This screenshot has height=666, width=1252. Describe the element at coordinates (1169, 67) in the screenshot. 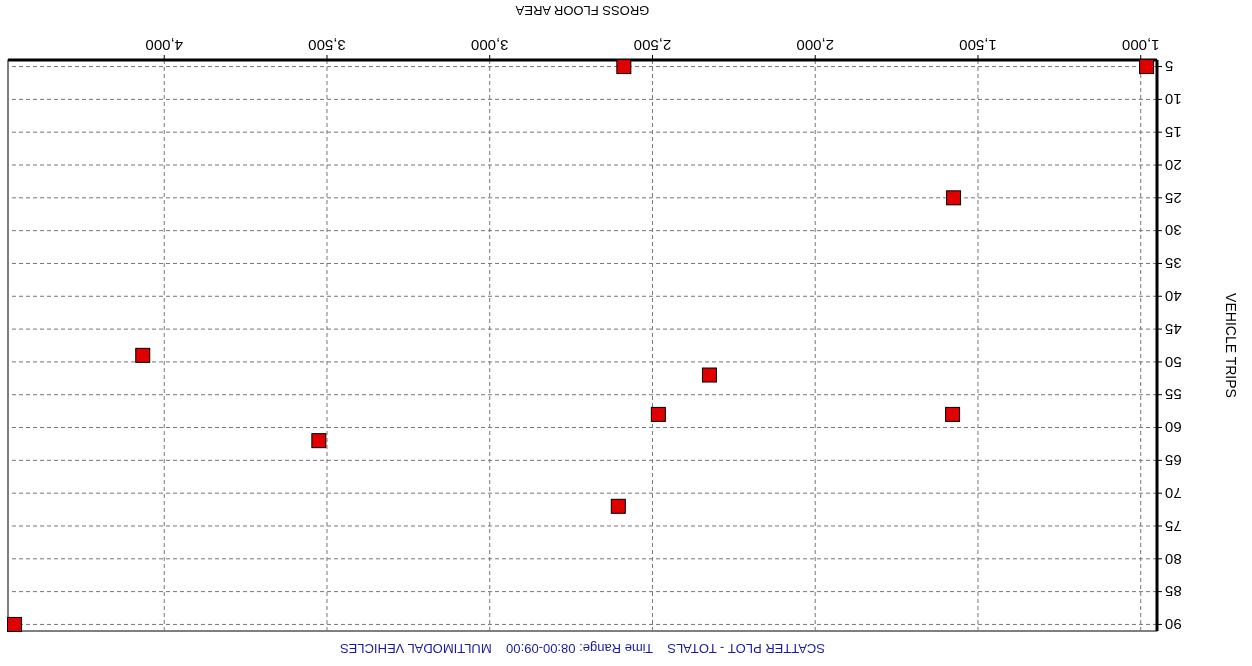

I see `y-tick-label: 5` at that location.